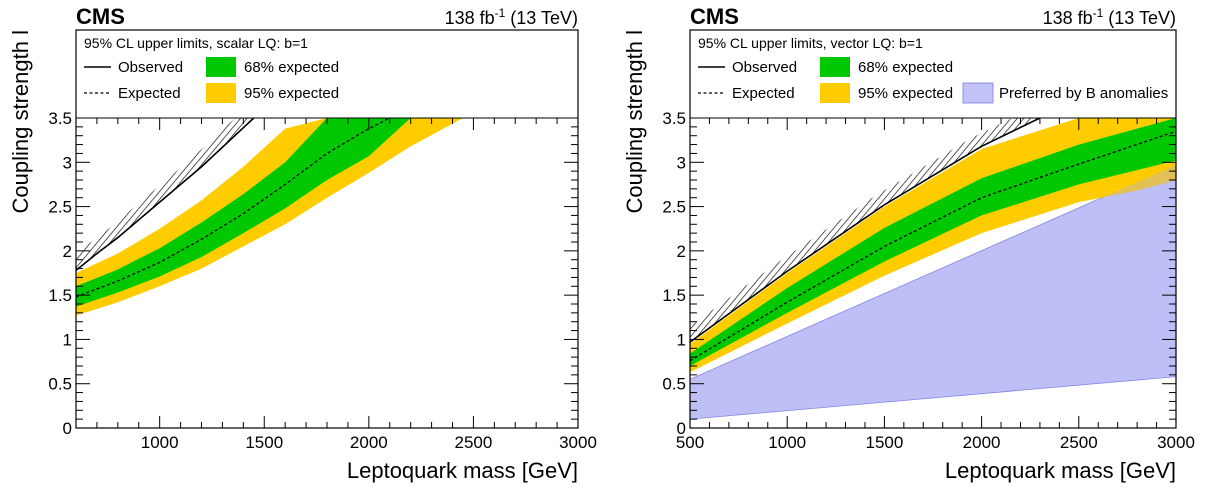 The height and width of the screenshot is (488, 1212). What do you see at coordinates (978, 93) in the screenshot?
I see `legend-preferred-swatch` at bounding box center [978, 93].